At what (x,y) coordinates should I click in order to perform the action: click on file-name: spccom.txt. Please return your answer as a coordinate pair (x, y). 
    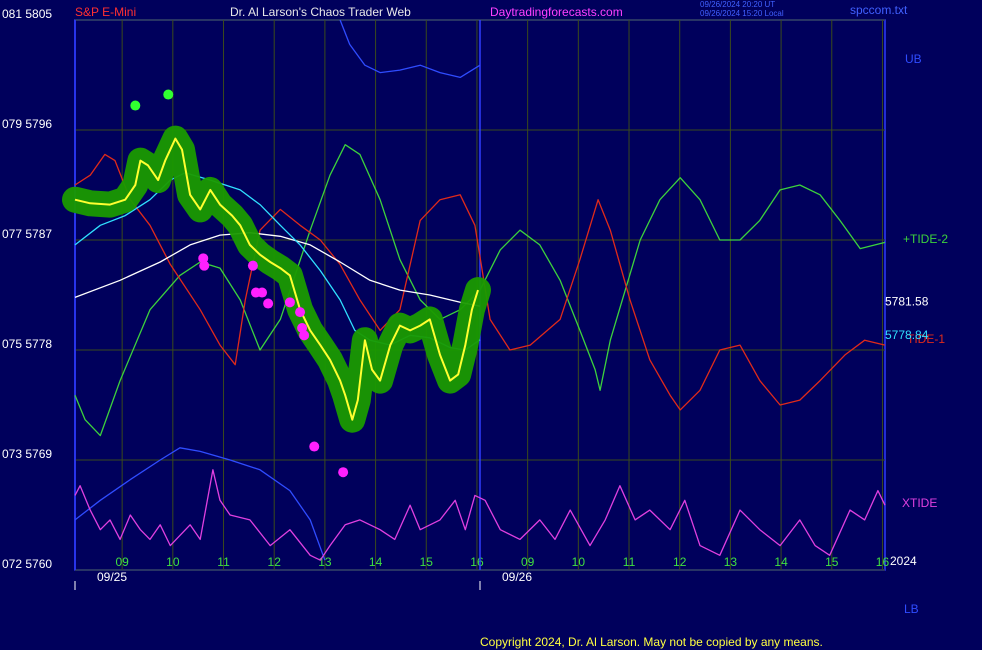
    Looking at the image, I should click on (879, 10).